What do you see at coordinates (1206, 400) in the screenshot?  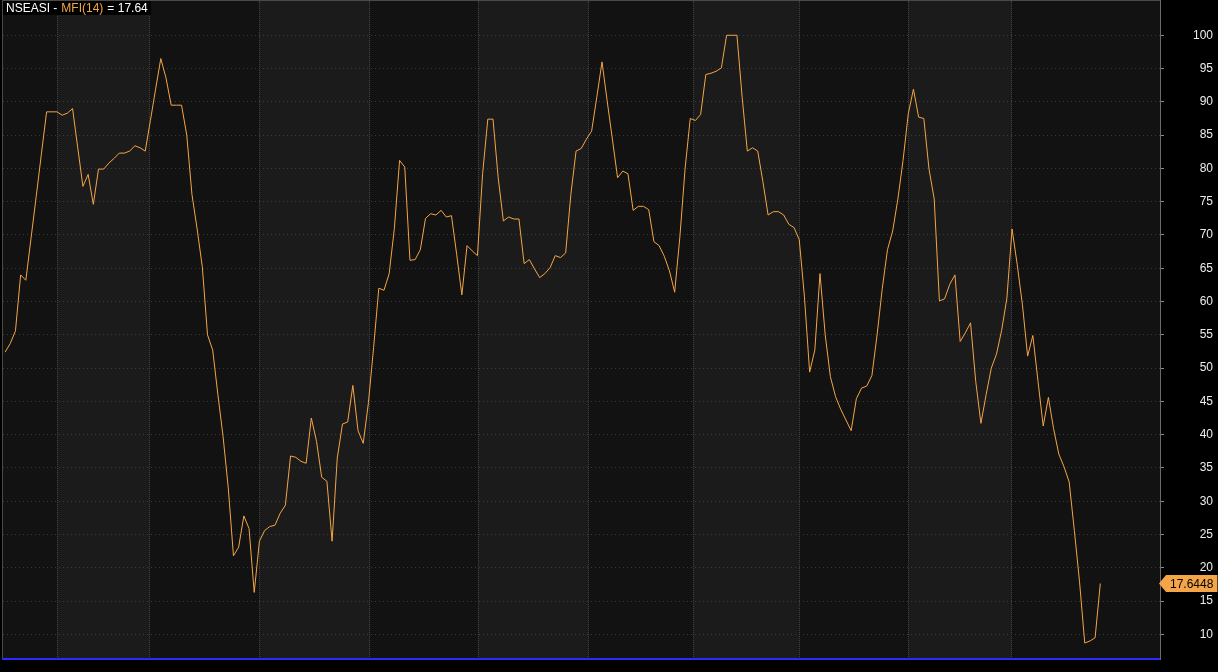 I see `y-tick-label: 45` at bounding box center [1206, 400].